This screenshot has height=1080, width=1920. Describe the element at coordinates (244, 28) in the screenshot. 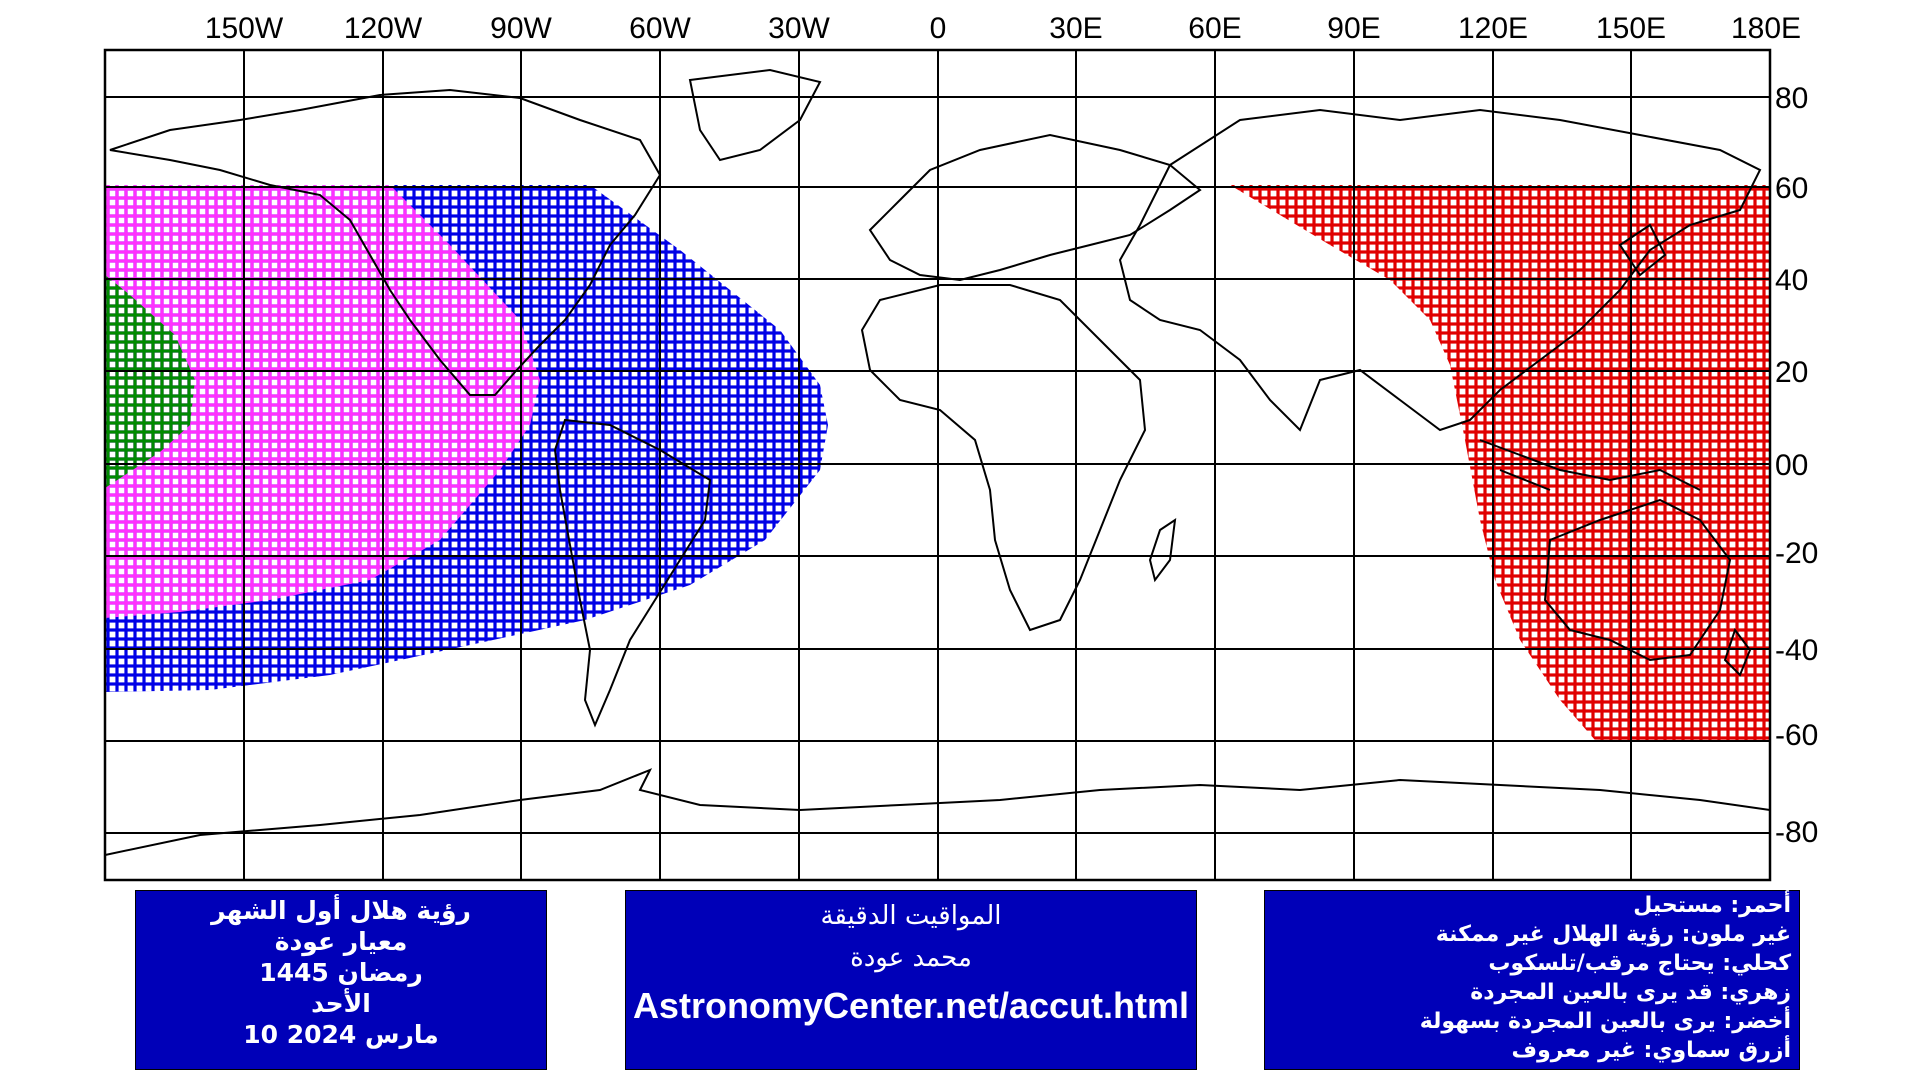

I see `lon-label-150w: 150W` at that location.